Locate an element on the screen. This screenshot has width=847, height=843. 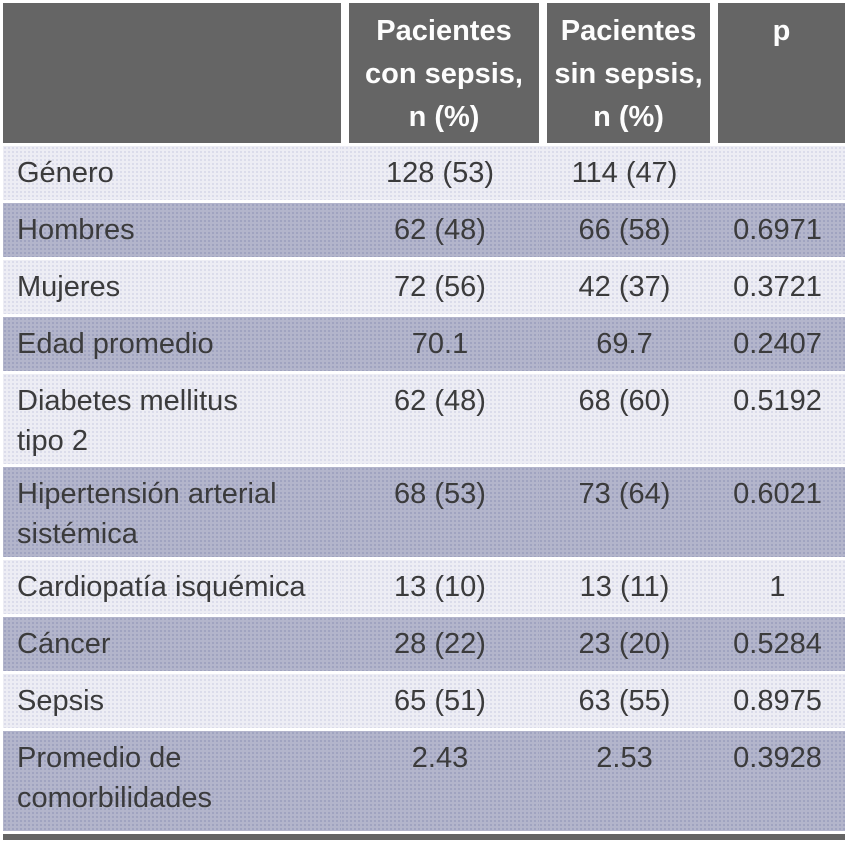
cell-sin-sepsis: 13 (11) is located at coordinates (624, 587).